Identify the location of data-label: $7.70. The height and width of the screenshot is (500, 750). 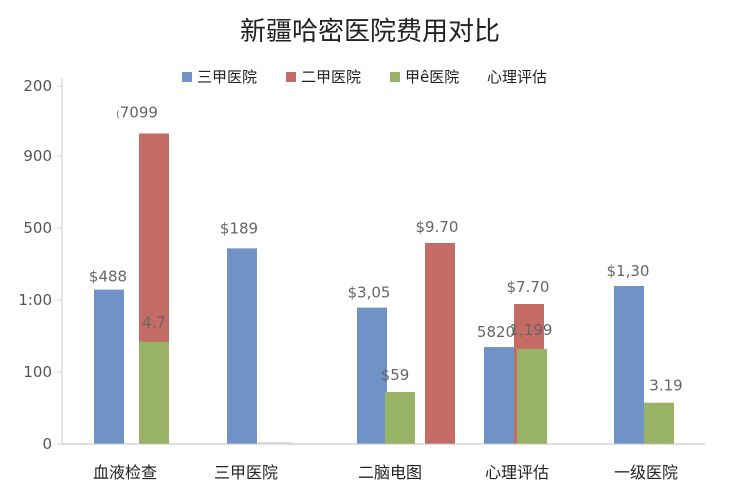
(528, 287).